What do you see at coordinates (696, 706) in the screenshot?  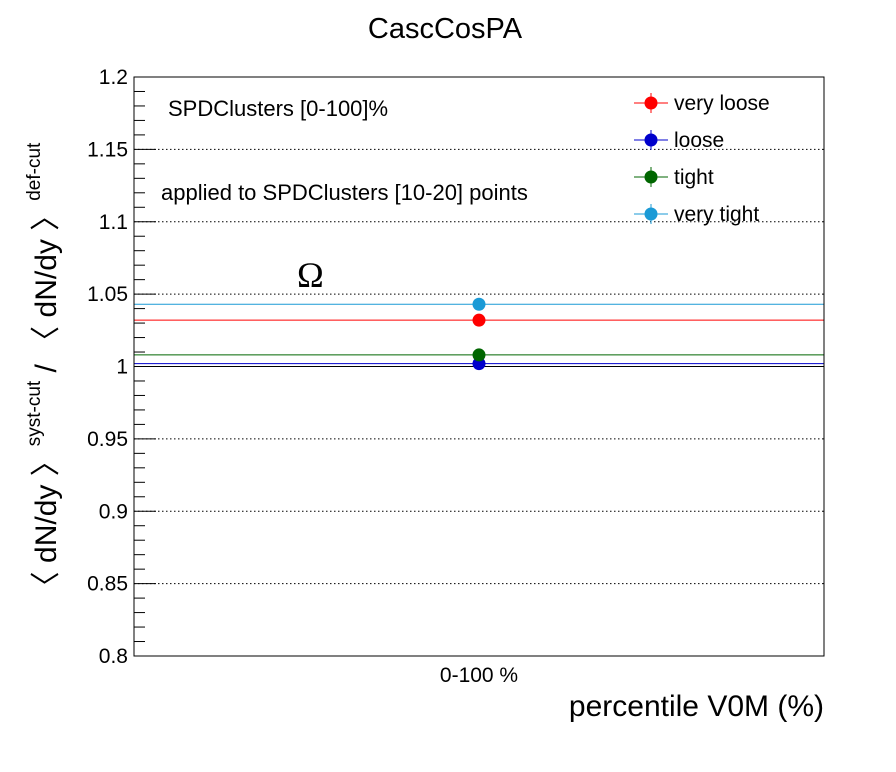 I see `x-axis-label: percentile V0M (%)` at bounding box center [696, 706].